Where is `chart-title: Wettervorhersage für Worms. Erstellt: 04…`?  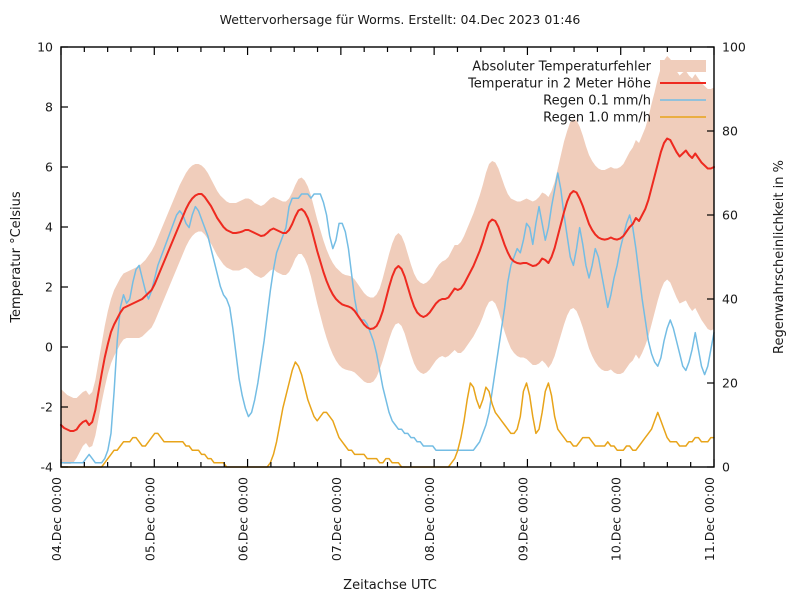
chart-title: Wettervorhersage für Worms. Erstellt: 04… is located at coordinates (400, 19).